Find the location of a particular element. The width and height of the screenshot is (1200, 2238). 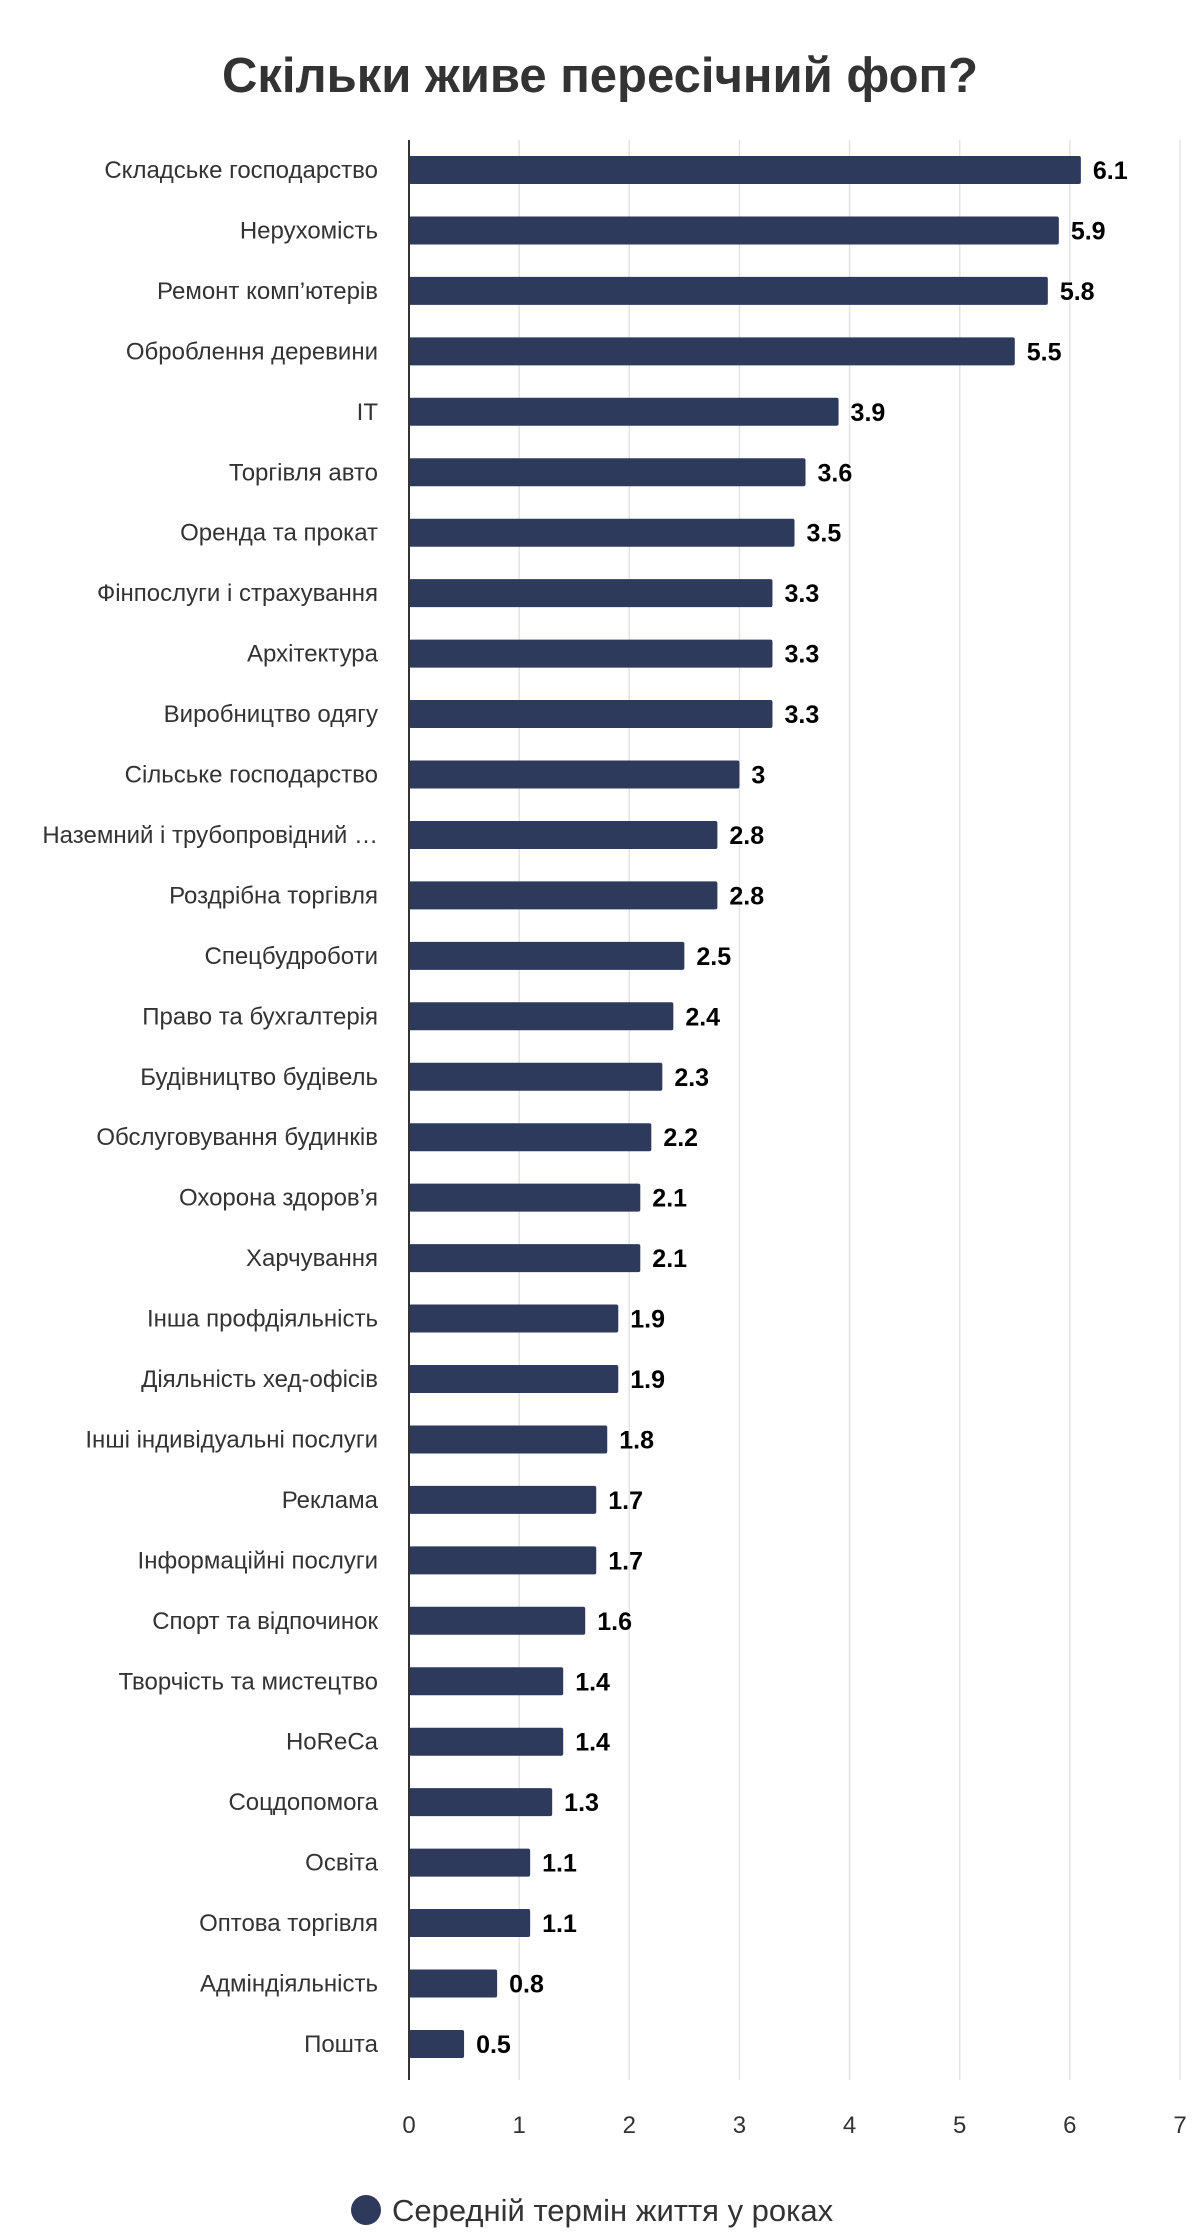

data-label: 2.4 is located at coordinates (702, 1017).